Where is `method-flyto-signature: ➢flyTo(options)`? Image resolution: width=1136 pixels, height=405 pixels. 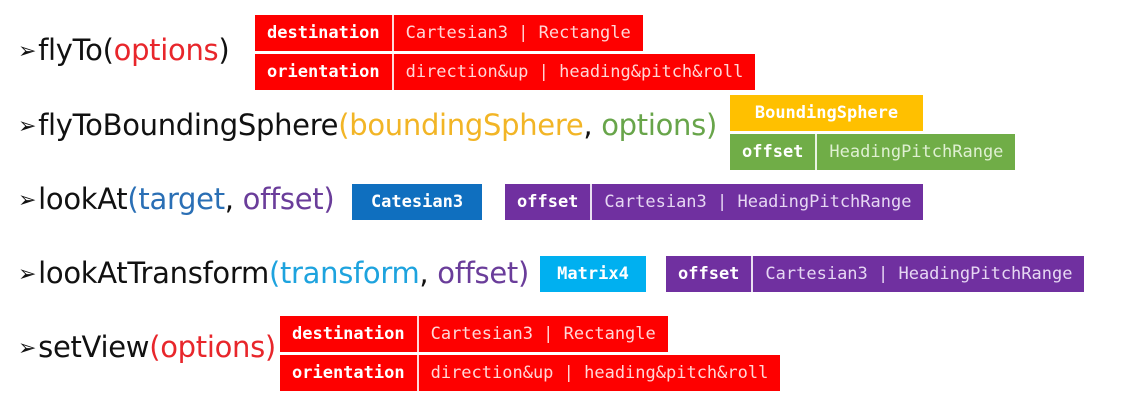 method-flyto-signature: ➢flyTo(options) is located at coordinates (124, 50).